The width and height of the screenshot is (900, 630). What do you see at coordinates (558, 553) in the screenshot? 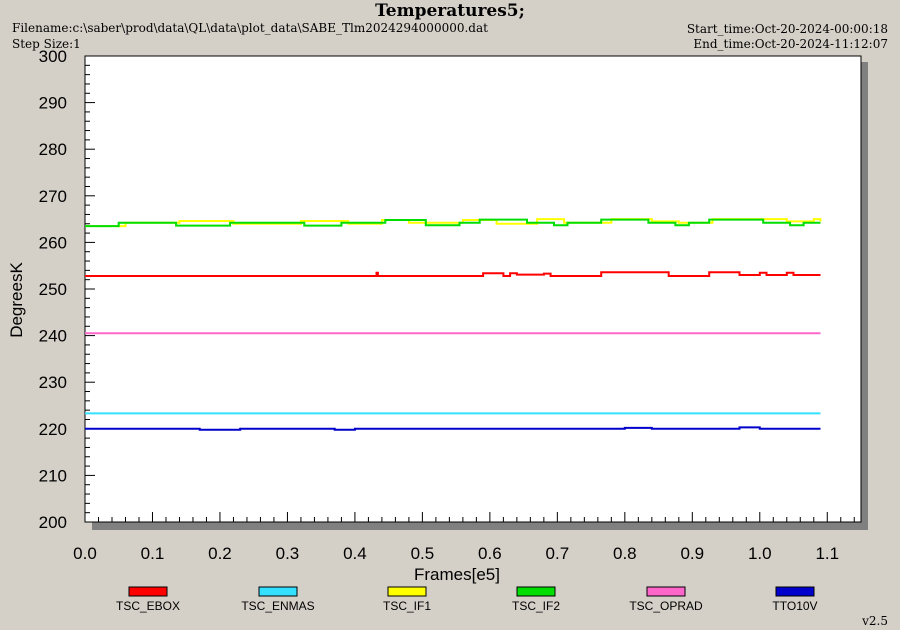
I see `x-tick-label: 0.7` at bounding box center [558, 553].